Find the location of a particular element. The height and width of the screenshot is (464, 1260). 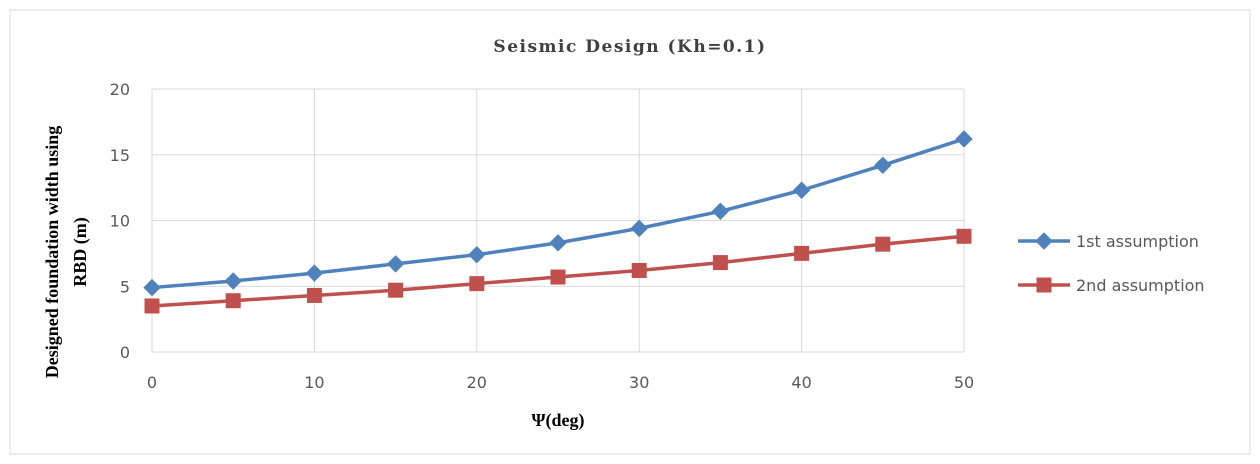

y-tick-label: 0 is located at coordinates (125, 352).